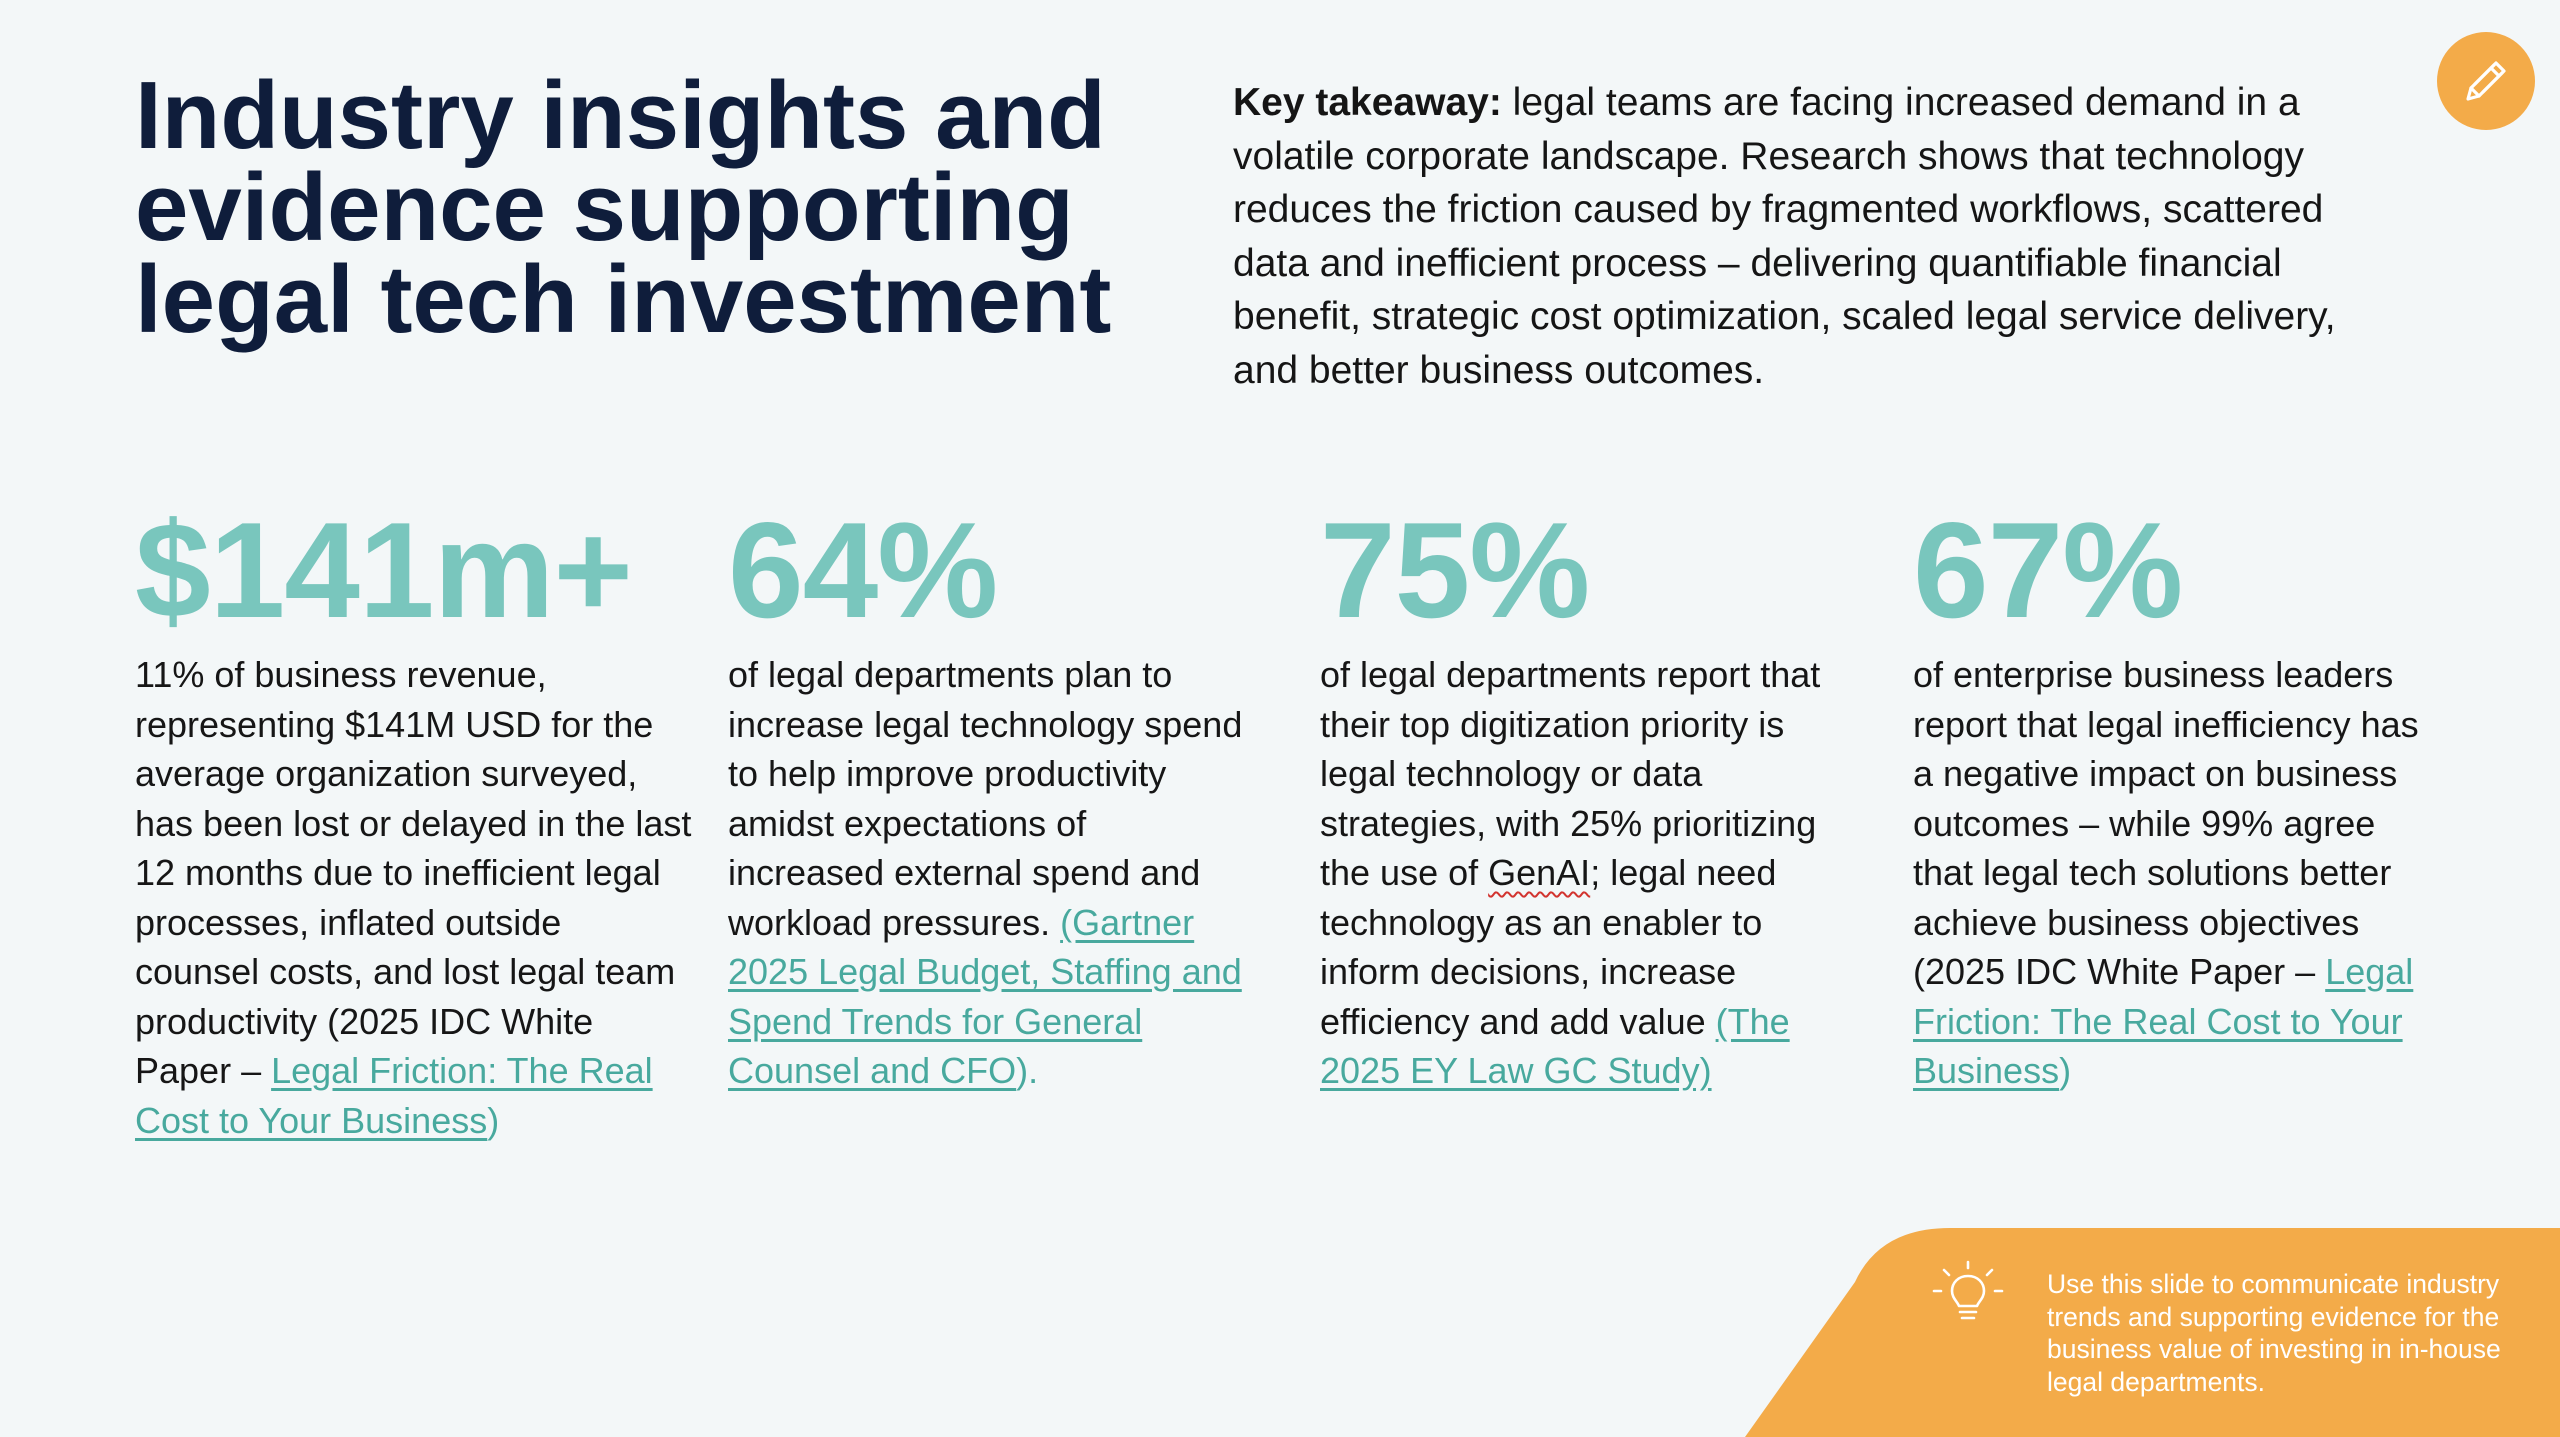 The height and width of the screenshot is (1437, 2560). What do you see at coordinates (1539, 872) in the screenshot?
I see `spellcheck-word: GenAI` at bounding box center [1539, 872].